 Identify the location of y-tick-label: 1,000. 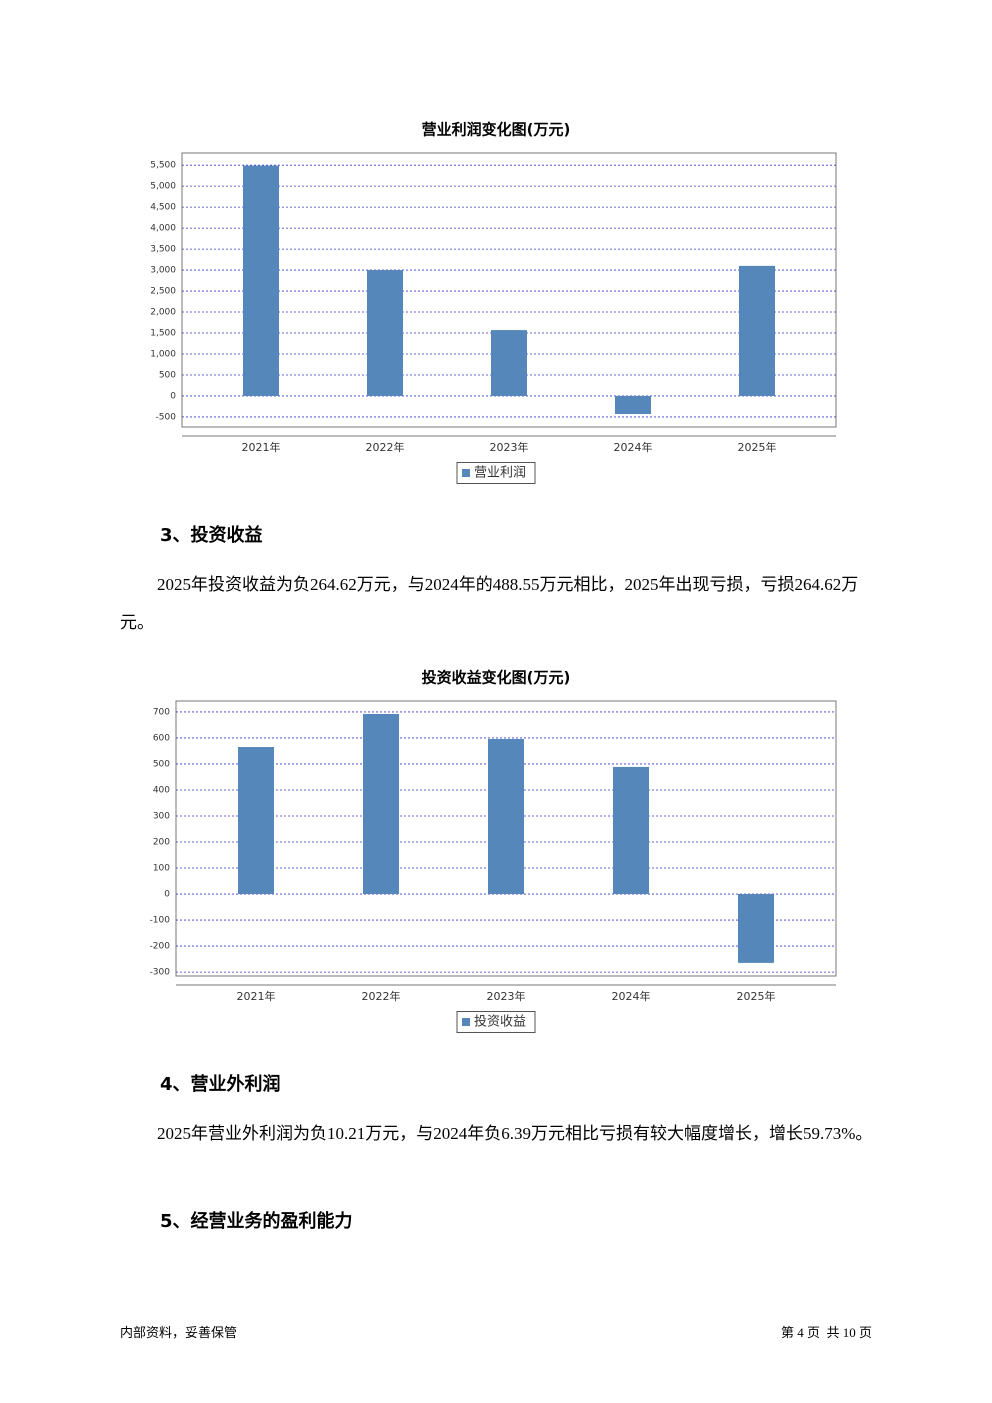
(163, 354).